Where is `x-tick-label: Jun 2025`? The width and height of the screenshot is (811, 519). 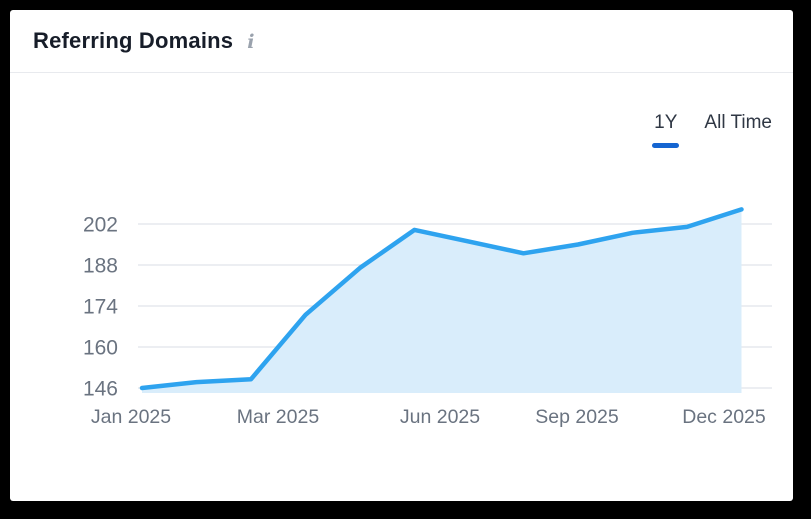
x-tick-label: Jun 2025 is located at coordinates (440, 417).